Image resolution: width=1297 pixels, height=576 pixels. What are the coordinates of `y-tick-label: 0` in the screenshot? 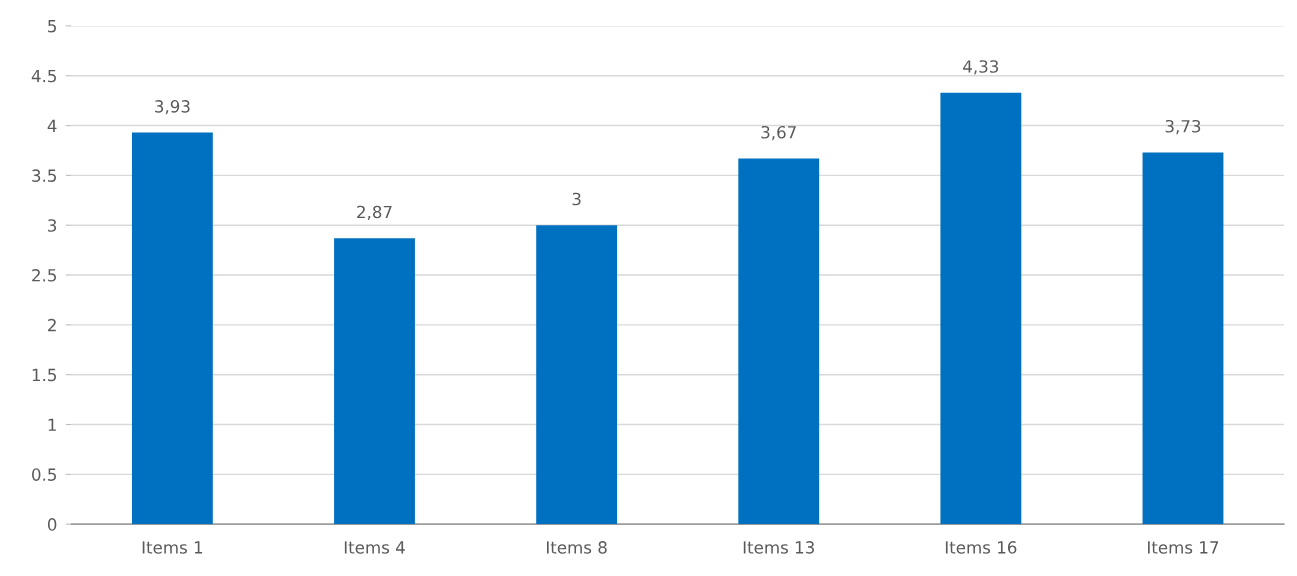 It's located at (52, 524).